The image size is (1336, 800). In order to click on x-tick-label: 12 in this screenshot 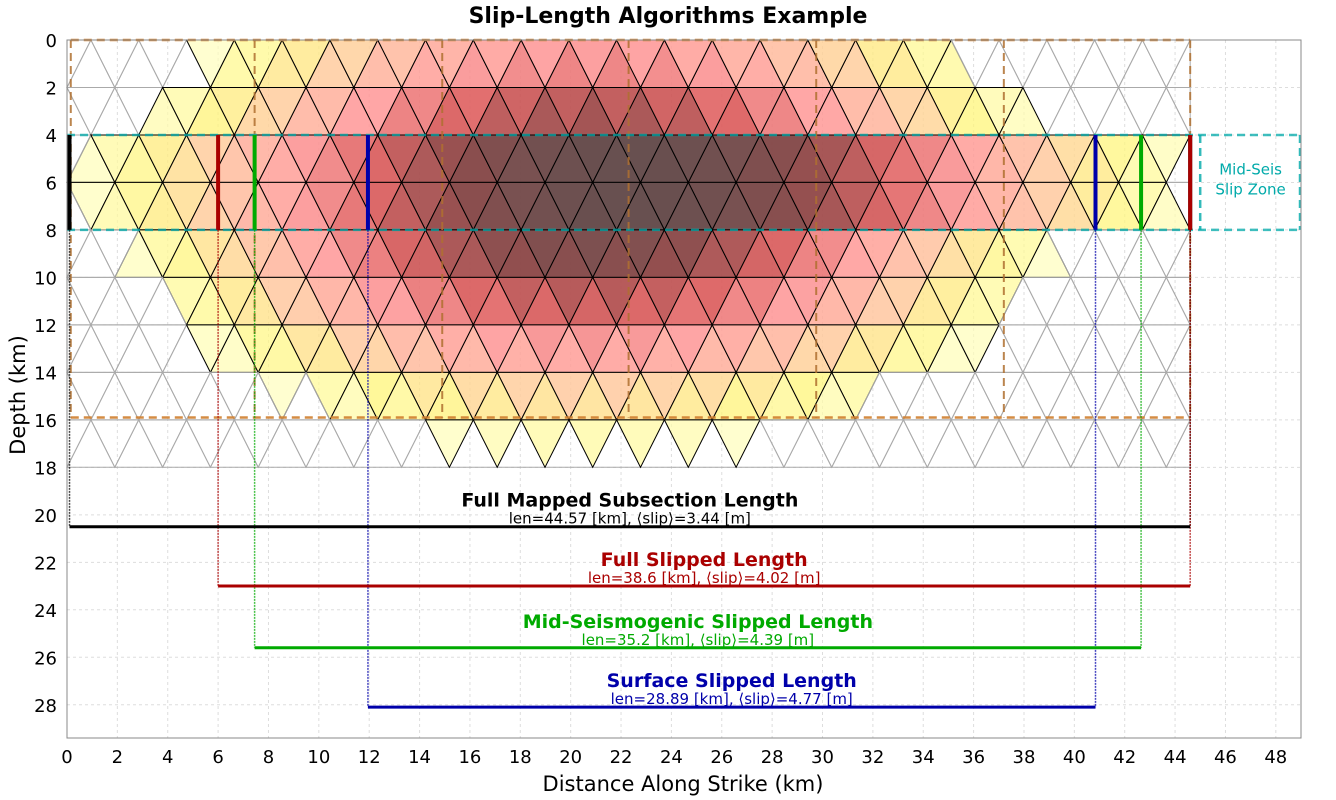, I will do `click(369, 757)`.